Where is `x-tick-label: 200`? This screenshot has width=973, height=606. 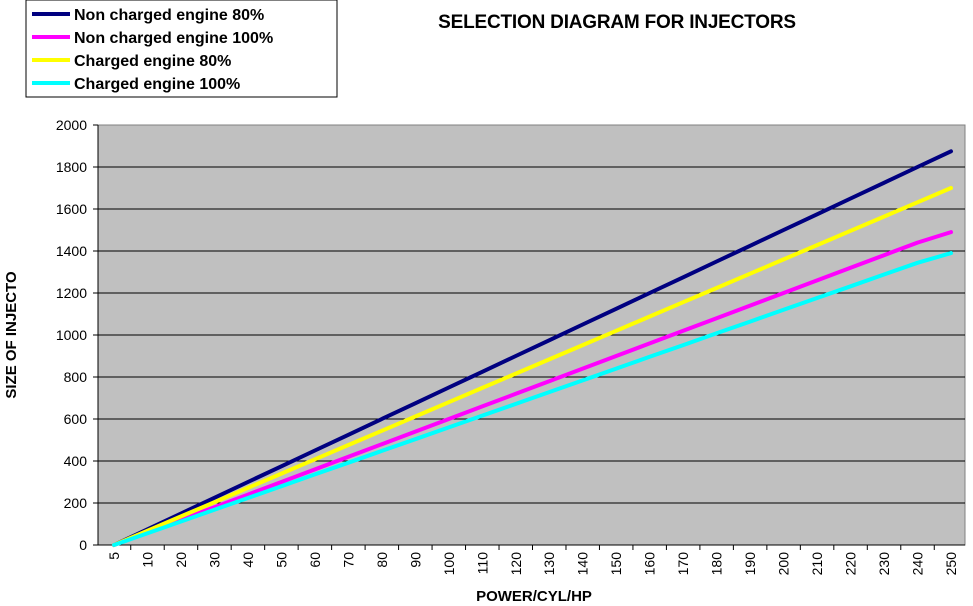
x-tick-label: 200 is located at coordinates (784, 564).